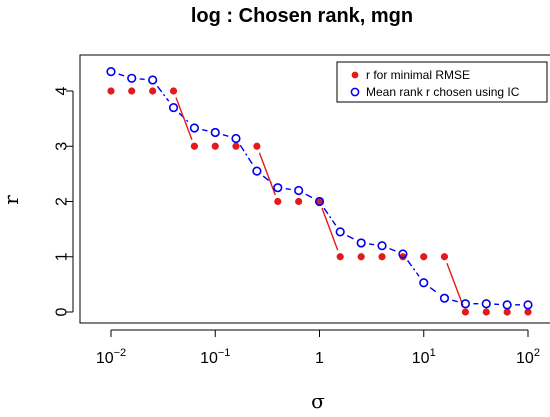 This screenshot has height=417, width=550. Describe the element at coordinates (418, 75) in the screenshot. I see `legend-label-rmse: r for minimal RMSE` at that location.